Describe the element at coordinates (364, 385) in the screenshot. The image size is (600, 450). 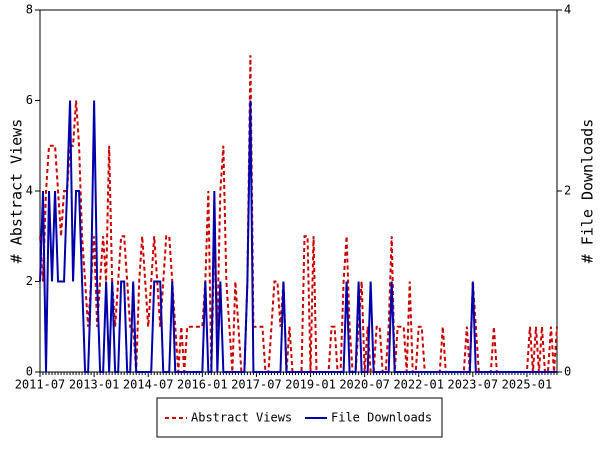
I see `x-tick-label: 2020-07` at that location.